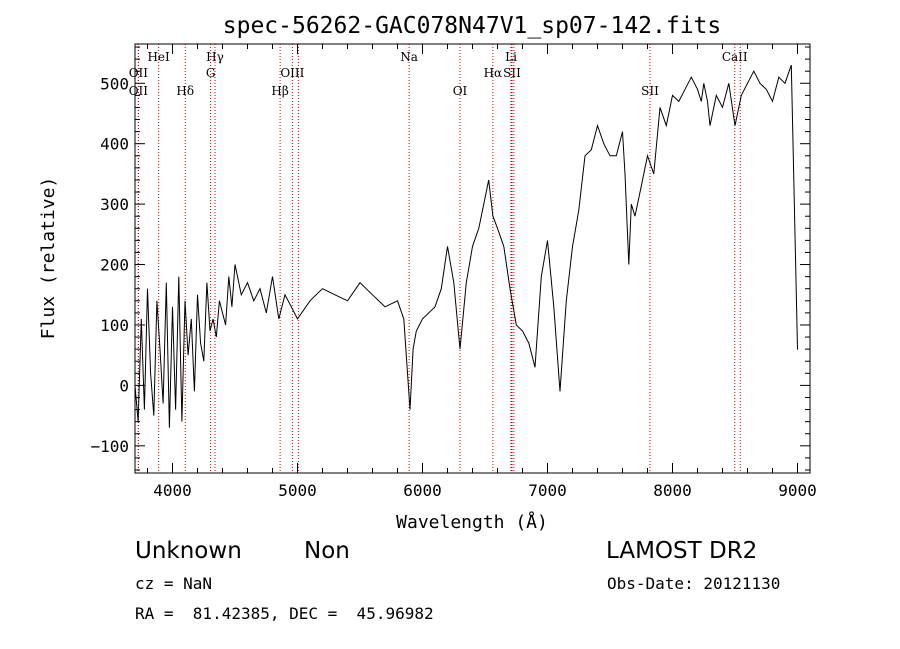  I want to click on line-label: CaII, so click(735, 57).